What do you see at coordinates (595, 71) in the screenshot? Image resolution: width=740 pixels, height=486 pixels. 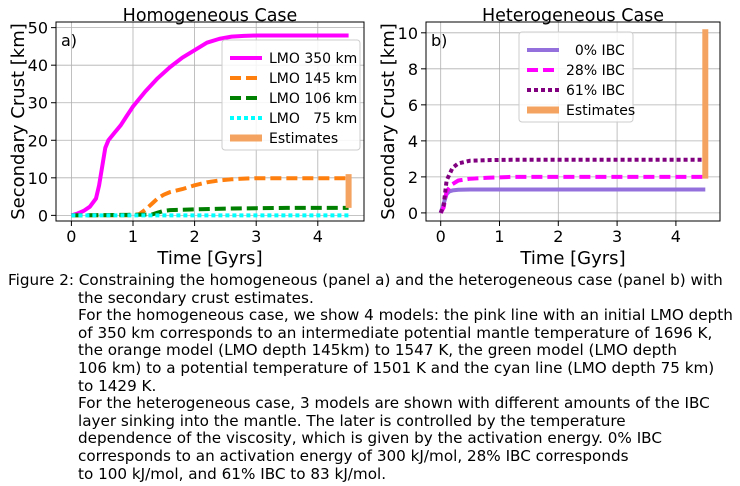 I see `legend-label: 28% IBC` at bounding box center [595, 71].